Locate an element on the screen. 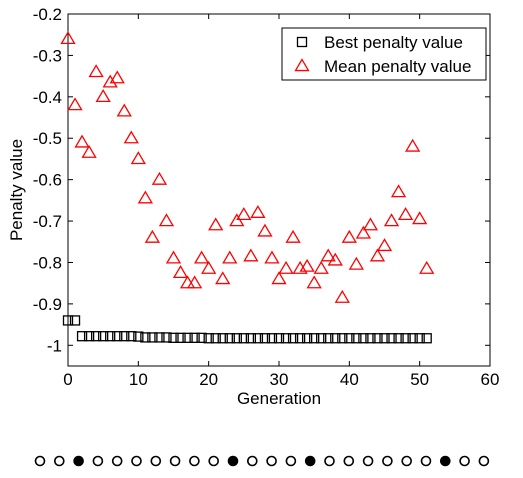  y-tick-label: -0.3 is located at coordinates (47, 55).